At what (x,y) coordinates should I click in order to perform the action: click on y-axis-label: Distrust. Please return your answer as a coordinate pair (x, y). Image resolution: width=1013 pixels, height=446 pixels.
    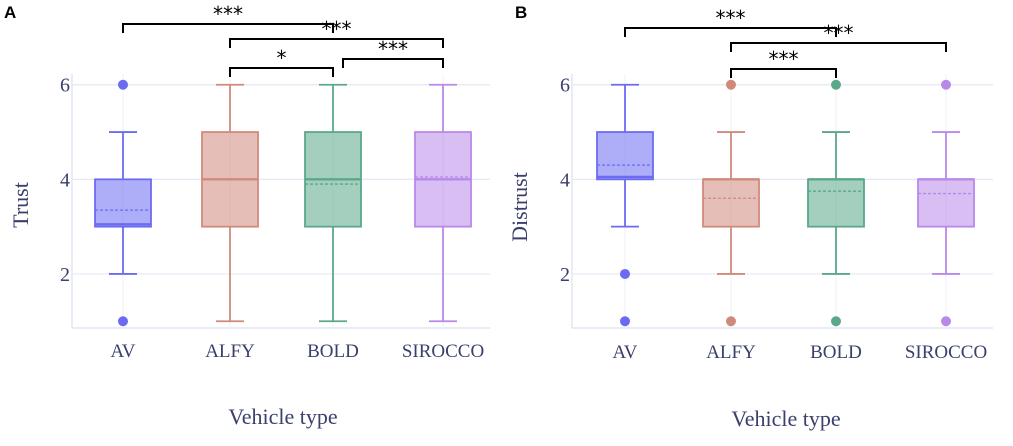
    Looking at the image, I should click on (519, 207).